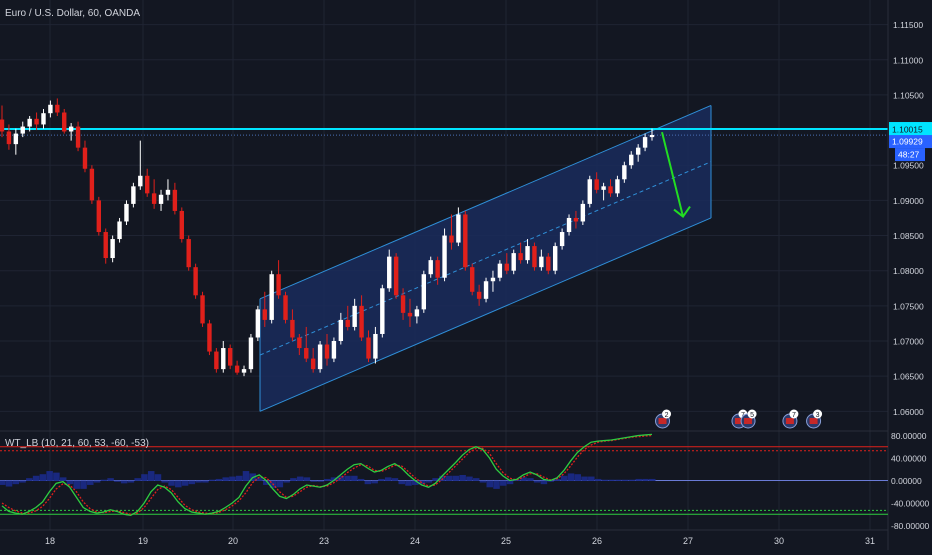 This screenshot has height=555, width=932. What do you see at coordinates (444, 132) in the screenshot?
I see `resistance-line-group` at bounding box center [444, 132].